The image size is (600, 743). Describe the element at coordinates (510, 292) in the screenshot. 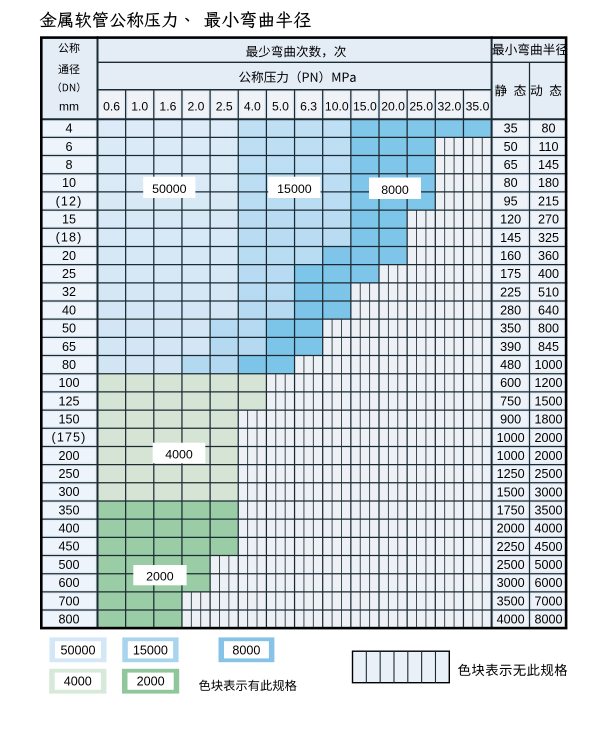

I see `svg-text: 225` at that location.